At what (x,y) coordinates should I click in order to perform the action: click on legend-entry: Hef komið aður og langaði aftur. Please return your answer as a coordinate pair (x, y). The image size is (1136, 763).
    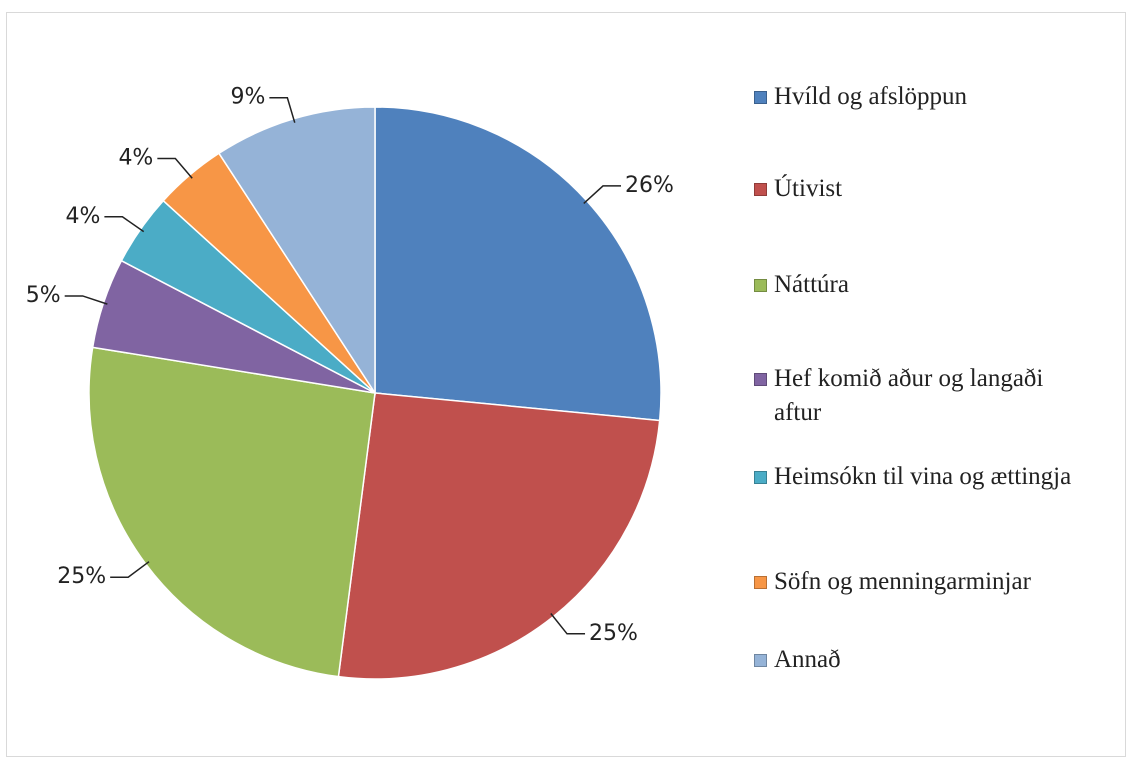
    Looking at the image, I should click on (912, 396).